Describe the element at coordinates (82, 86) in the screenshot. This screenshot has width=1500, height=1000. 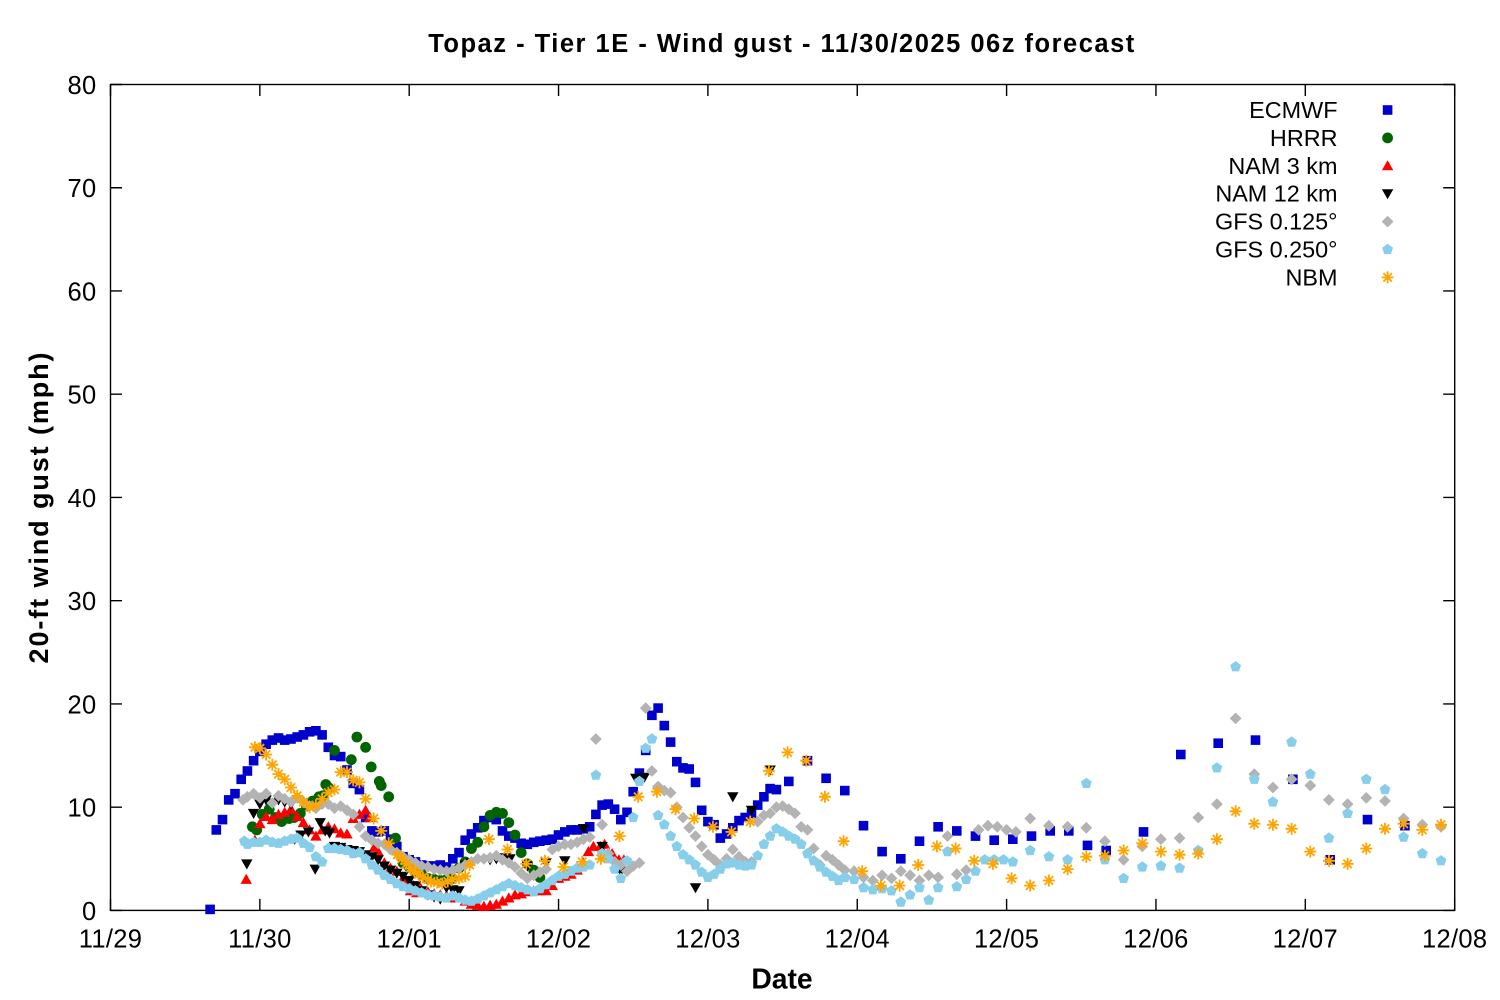
I see `svg-text: 80` at that location.